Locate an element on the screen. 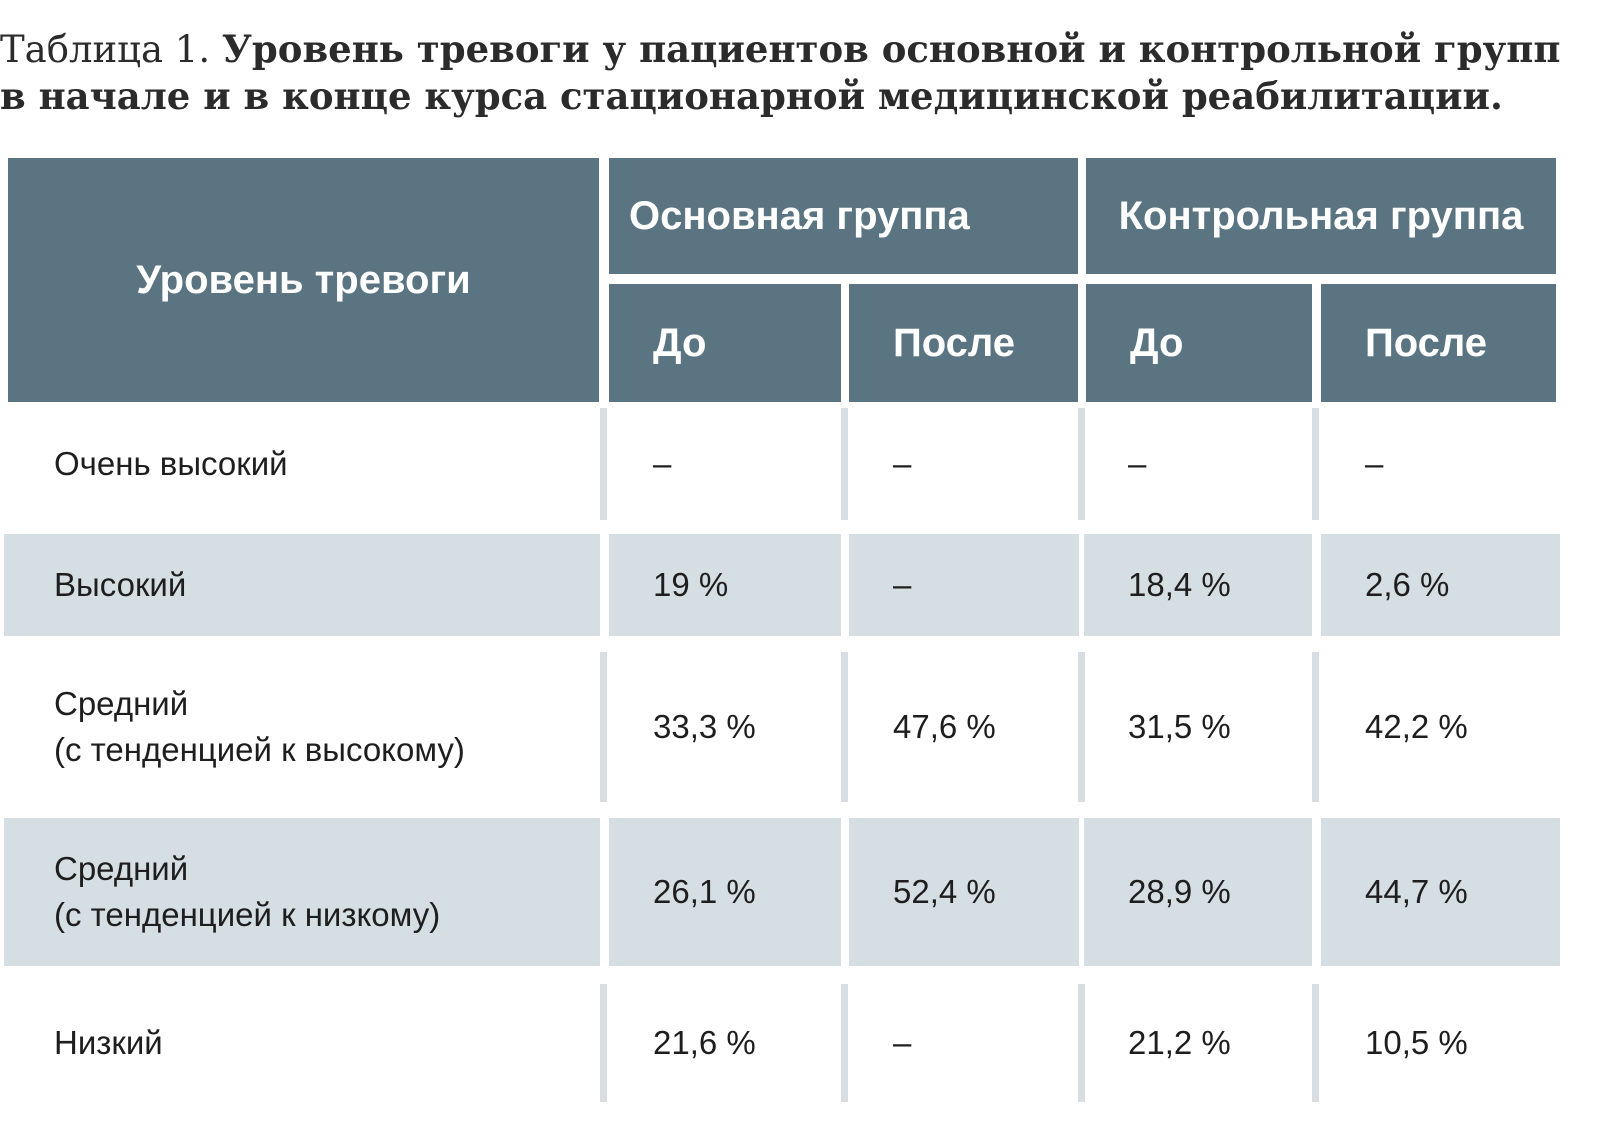  row-label-line: Низкий is located at coordinates (108, 1042).